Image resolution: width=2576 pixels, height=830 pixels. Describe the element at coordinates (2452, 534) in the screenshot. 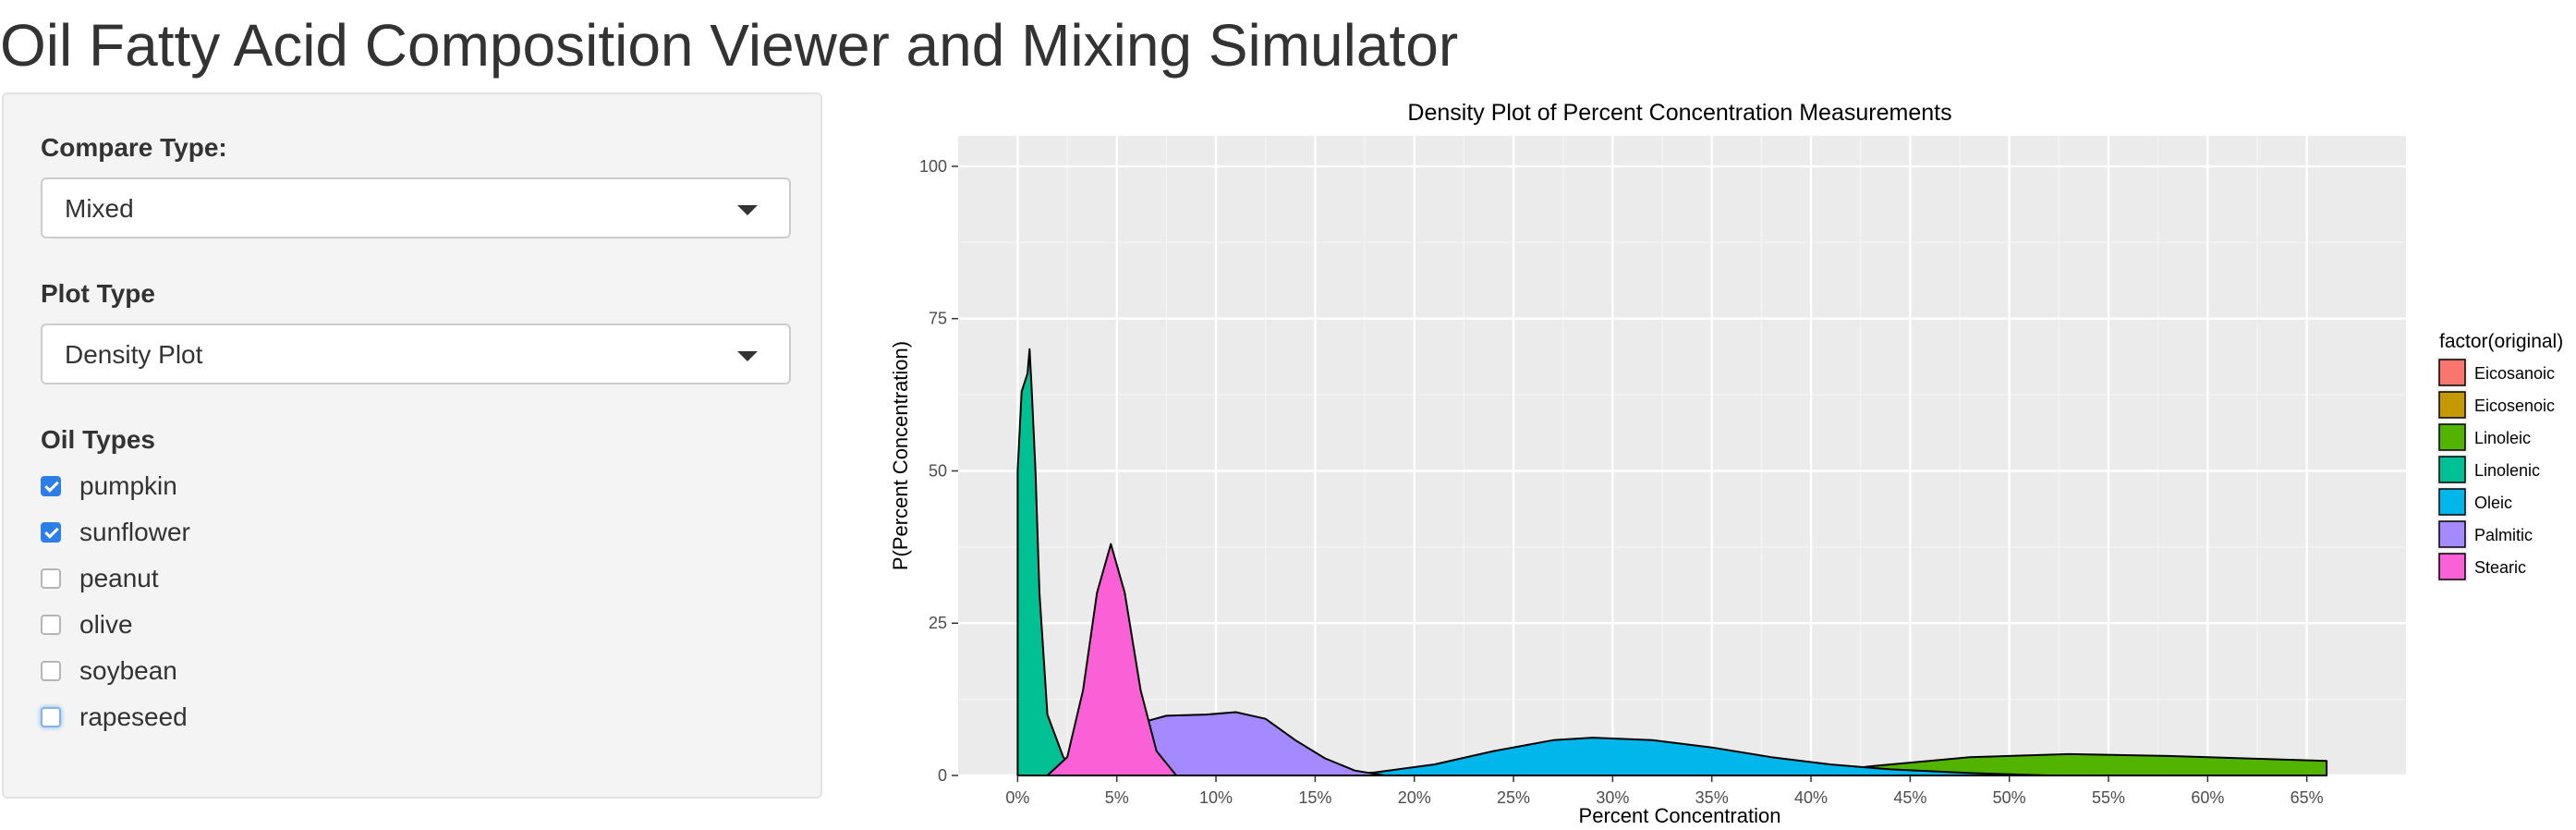

I see `legend-swatch-palmitic` at that location.